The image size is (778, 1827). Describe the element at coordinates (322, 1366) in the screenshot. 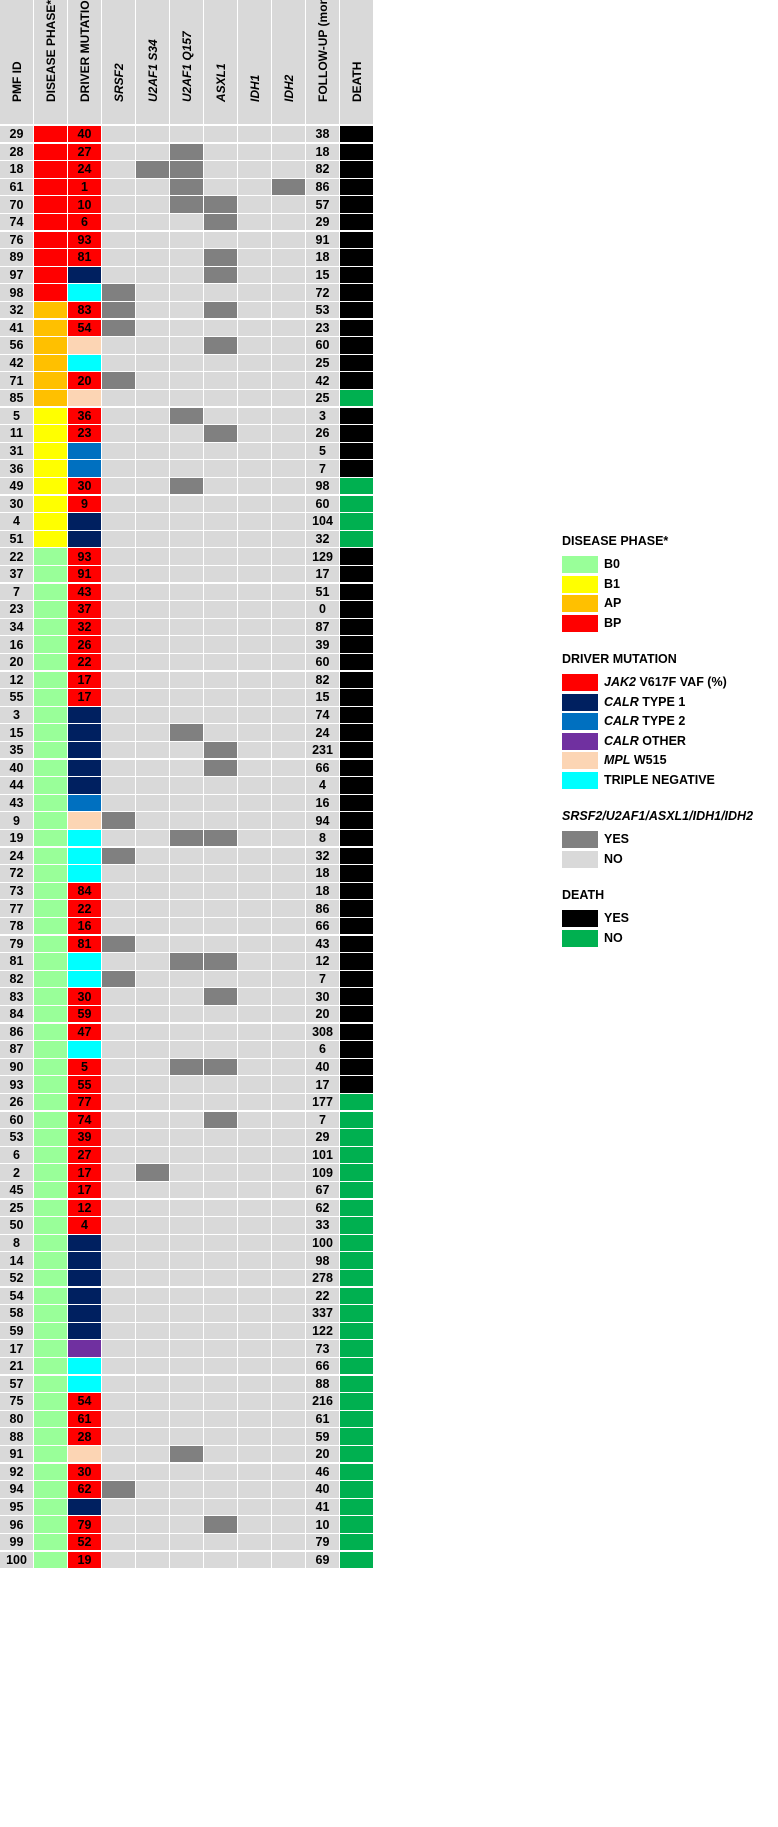

I see `followup-value: 66` at that location.